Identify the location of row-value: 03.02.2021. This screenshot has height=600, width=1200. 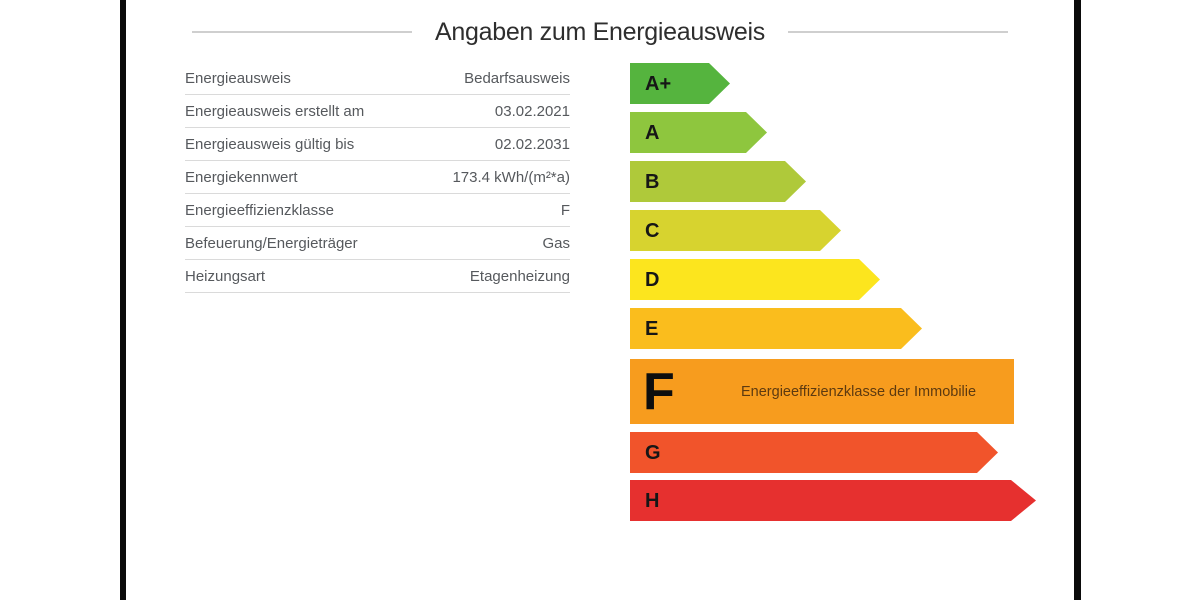
(532, 111).